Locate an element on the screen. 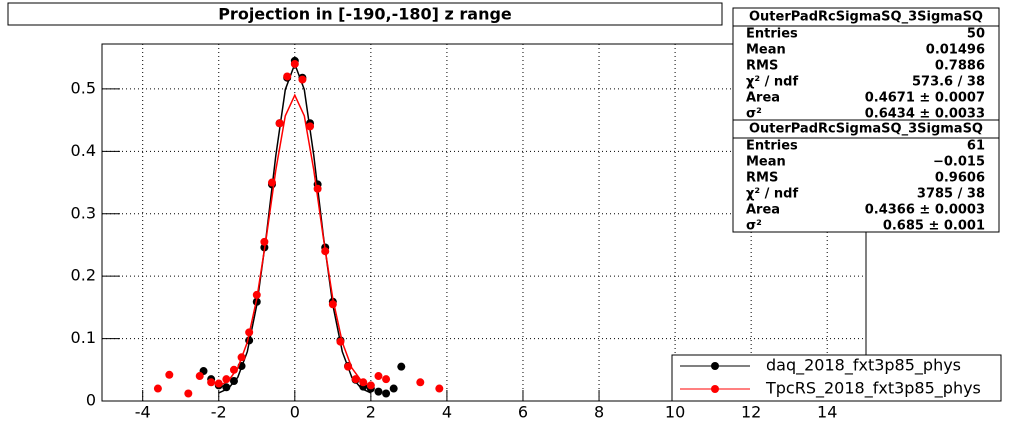 This screenshot has height=446, width=1019. stats-value: 50 is located at coordinates (976, 34).